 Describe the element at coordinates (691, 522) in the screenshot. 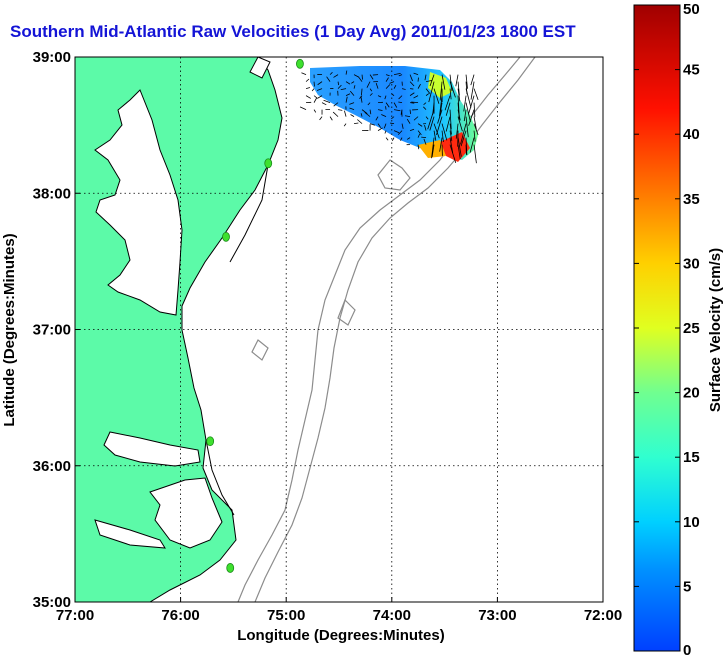

I see `colorbar-tick-label: 10` at that location.